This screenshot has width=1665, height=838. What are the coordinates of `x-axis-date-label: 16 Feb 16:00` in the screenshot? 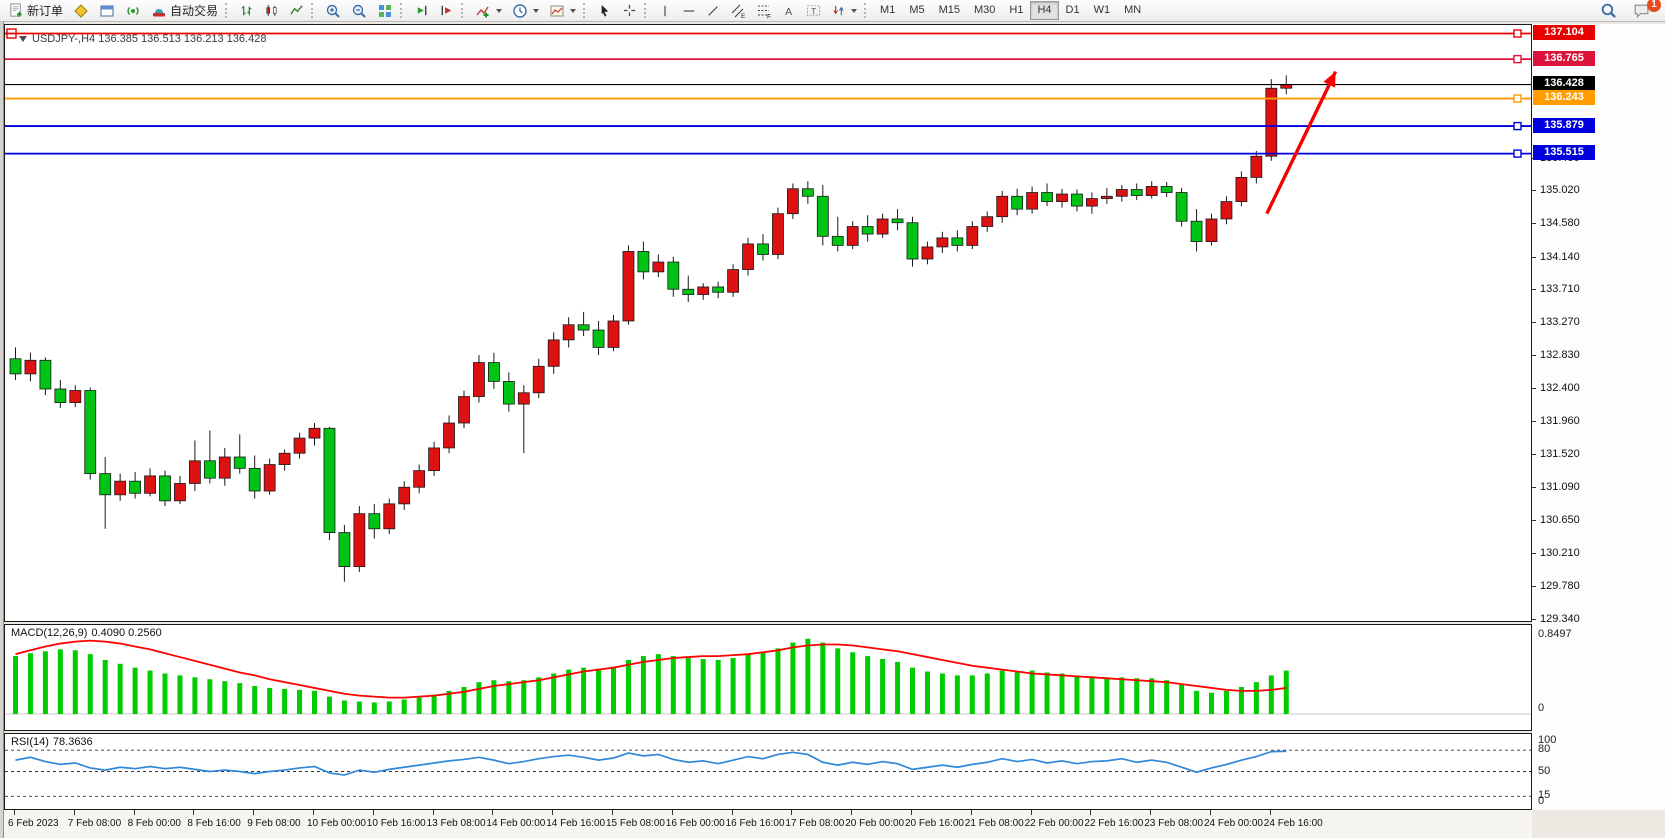 It's located at (755, 823).